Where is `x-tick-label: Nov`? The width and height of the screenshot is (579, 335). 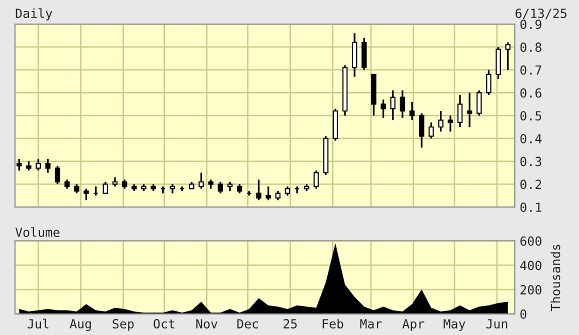
x-tick-label: Nov is located at coordinates (207, 323).